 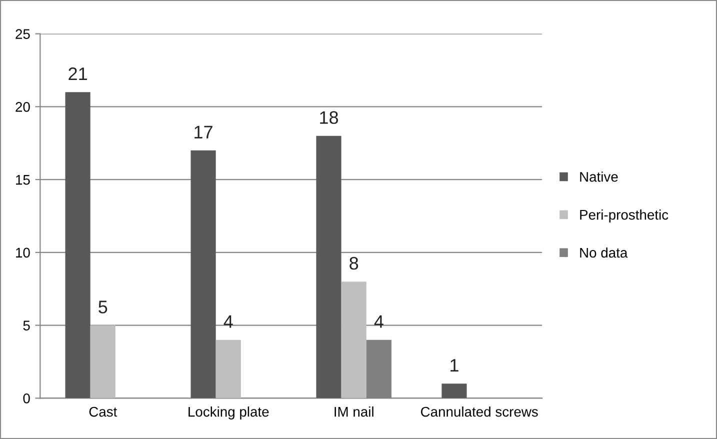 What do you see at coordinates (599, 177) in the screenshot?
I see `legend-label: Native` at bounding box center [599, 177].